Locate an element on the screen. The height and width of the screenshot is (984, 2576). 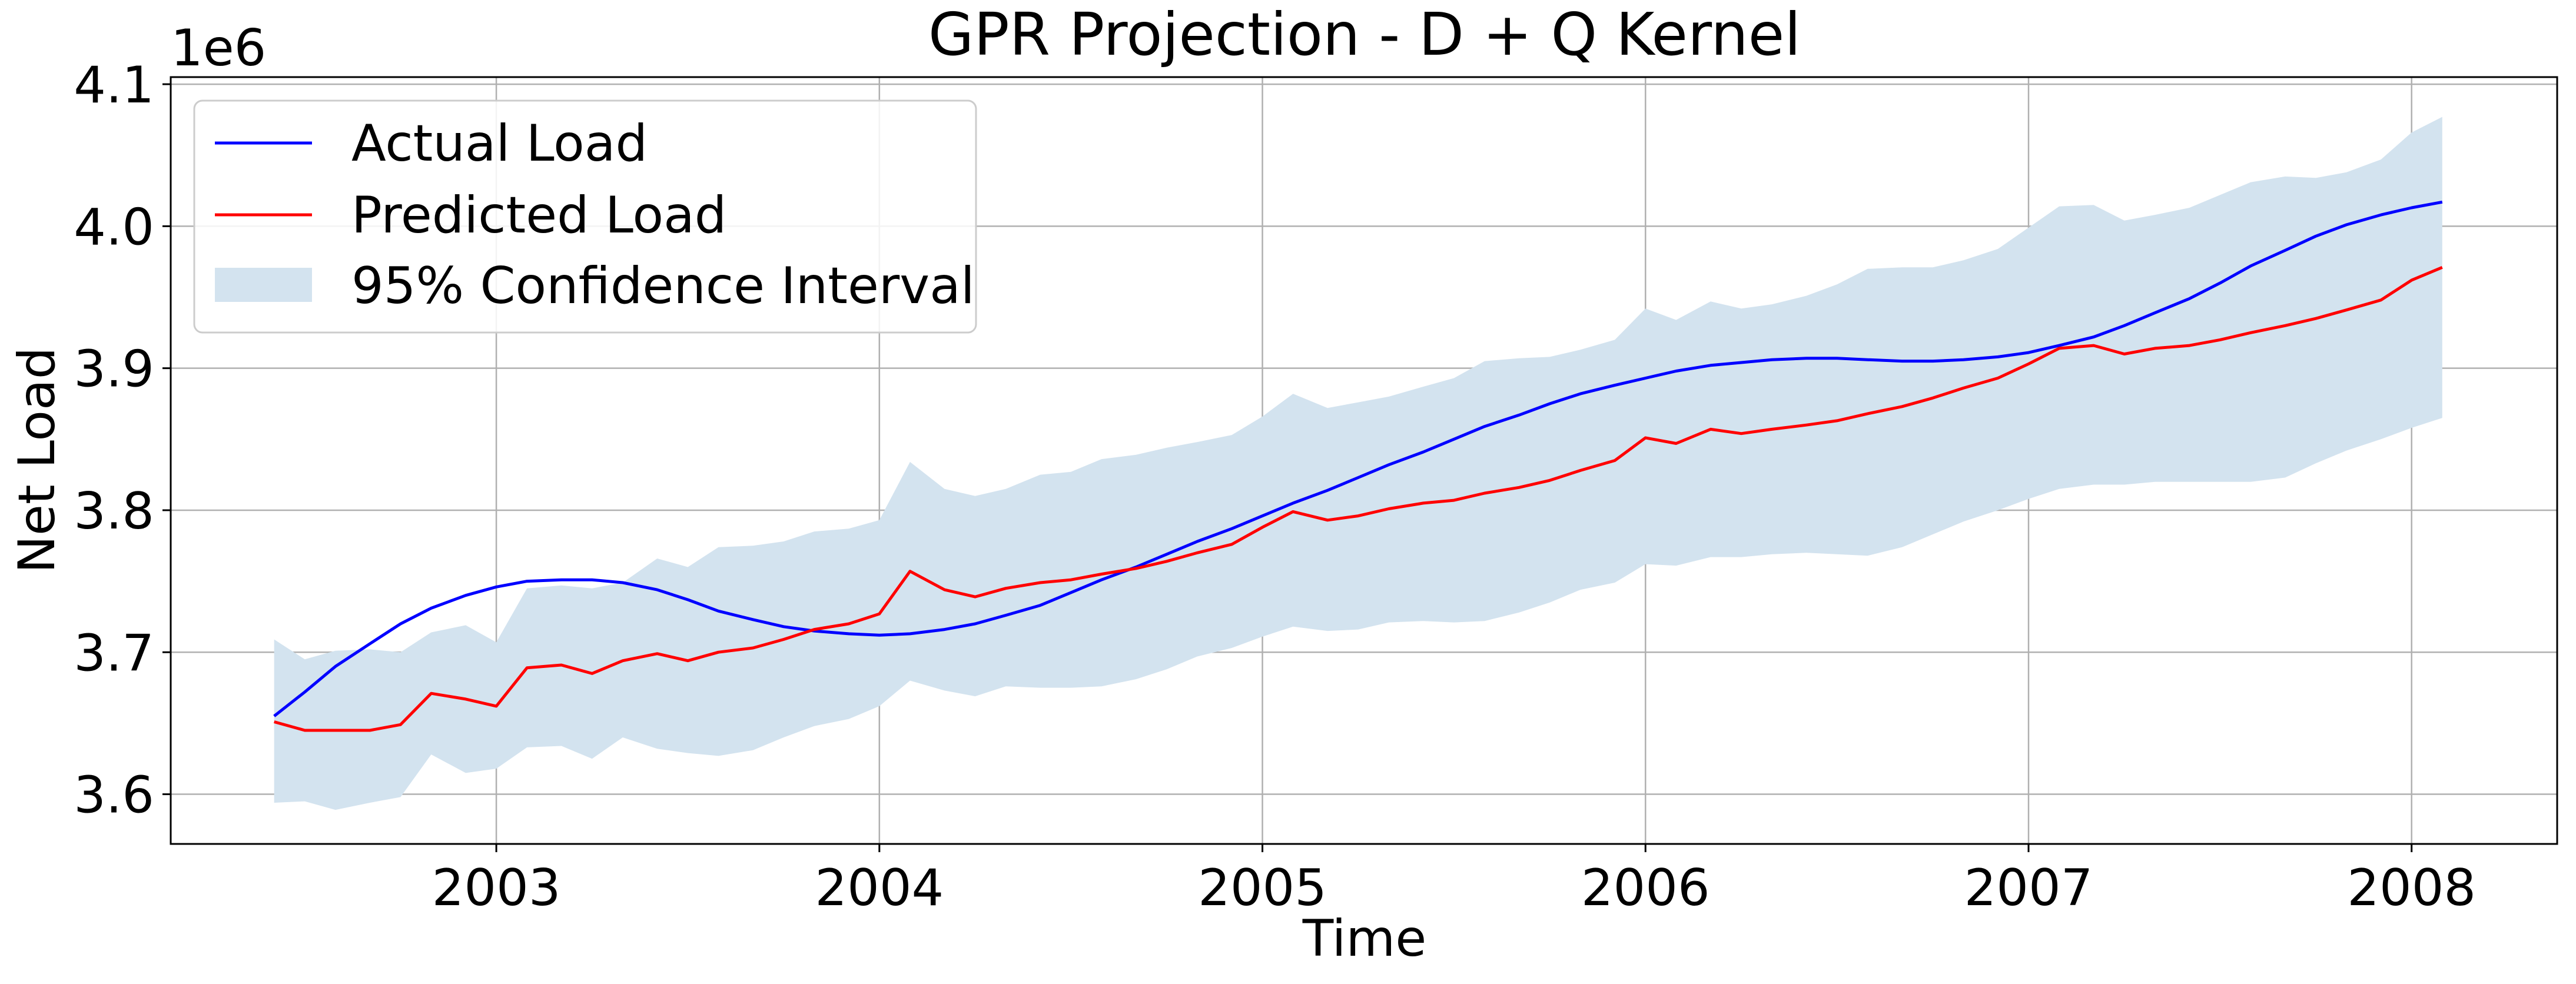
chart-title: GPR Projection - D + Q Kernel is located at coordinates (1364, 34).